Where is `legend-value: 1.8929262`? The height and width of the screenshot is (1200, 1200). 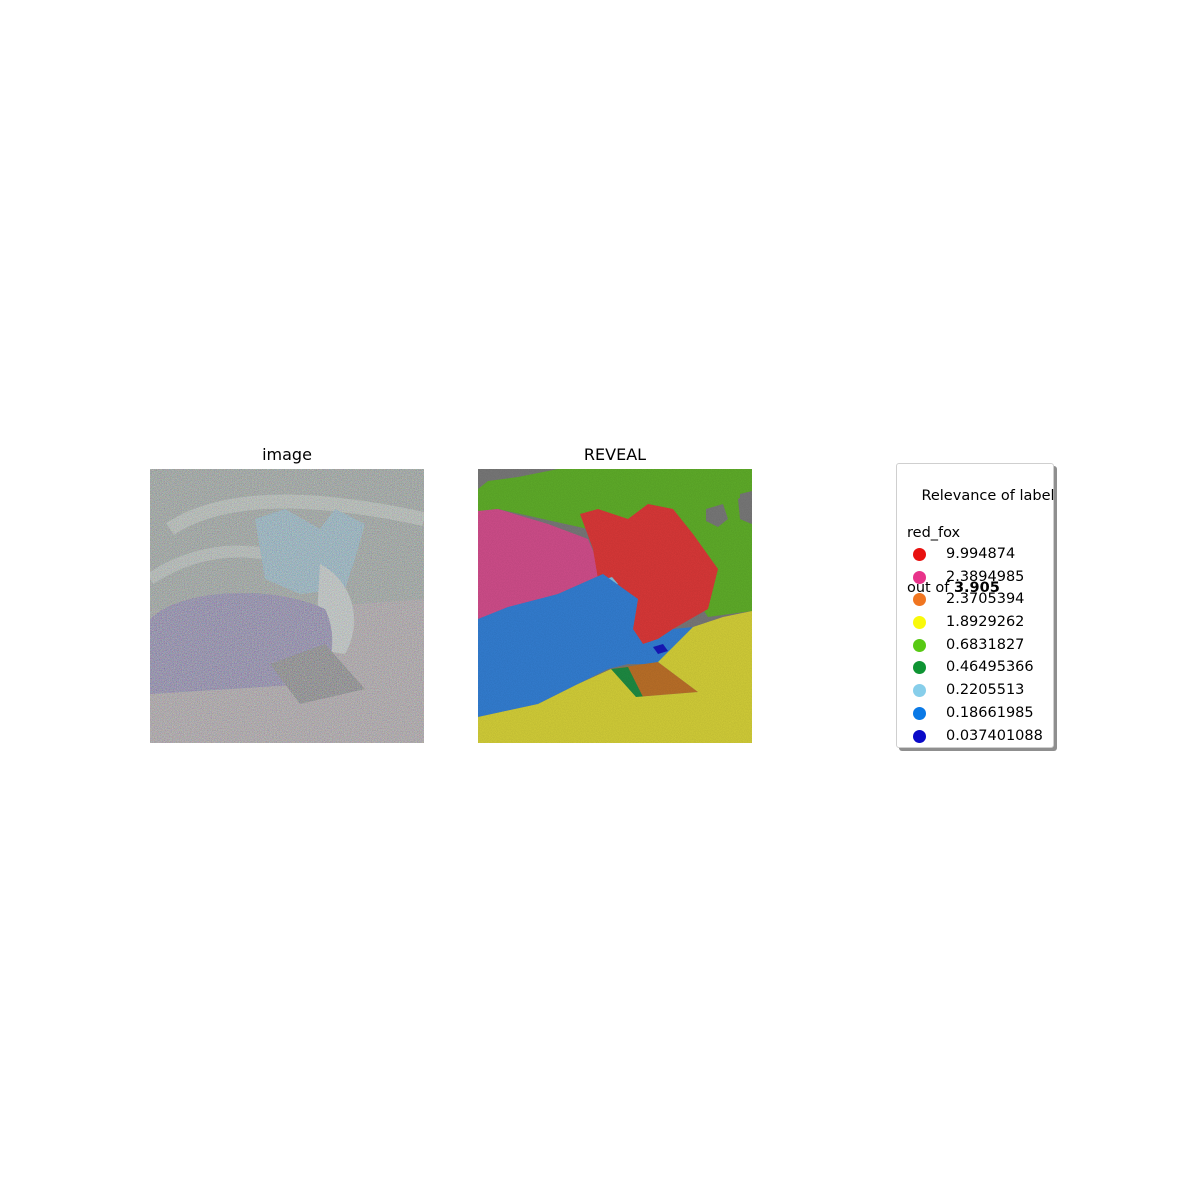 legend-value: 1.8929262 is located at coordinates (985, 622).